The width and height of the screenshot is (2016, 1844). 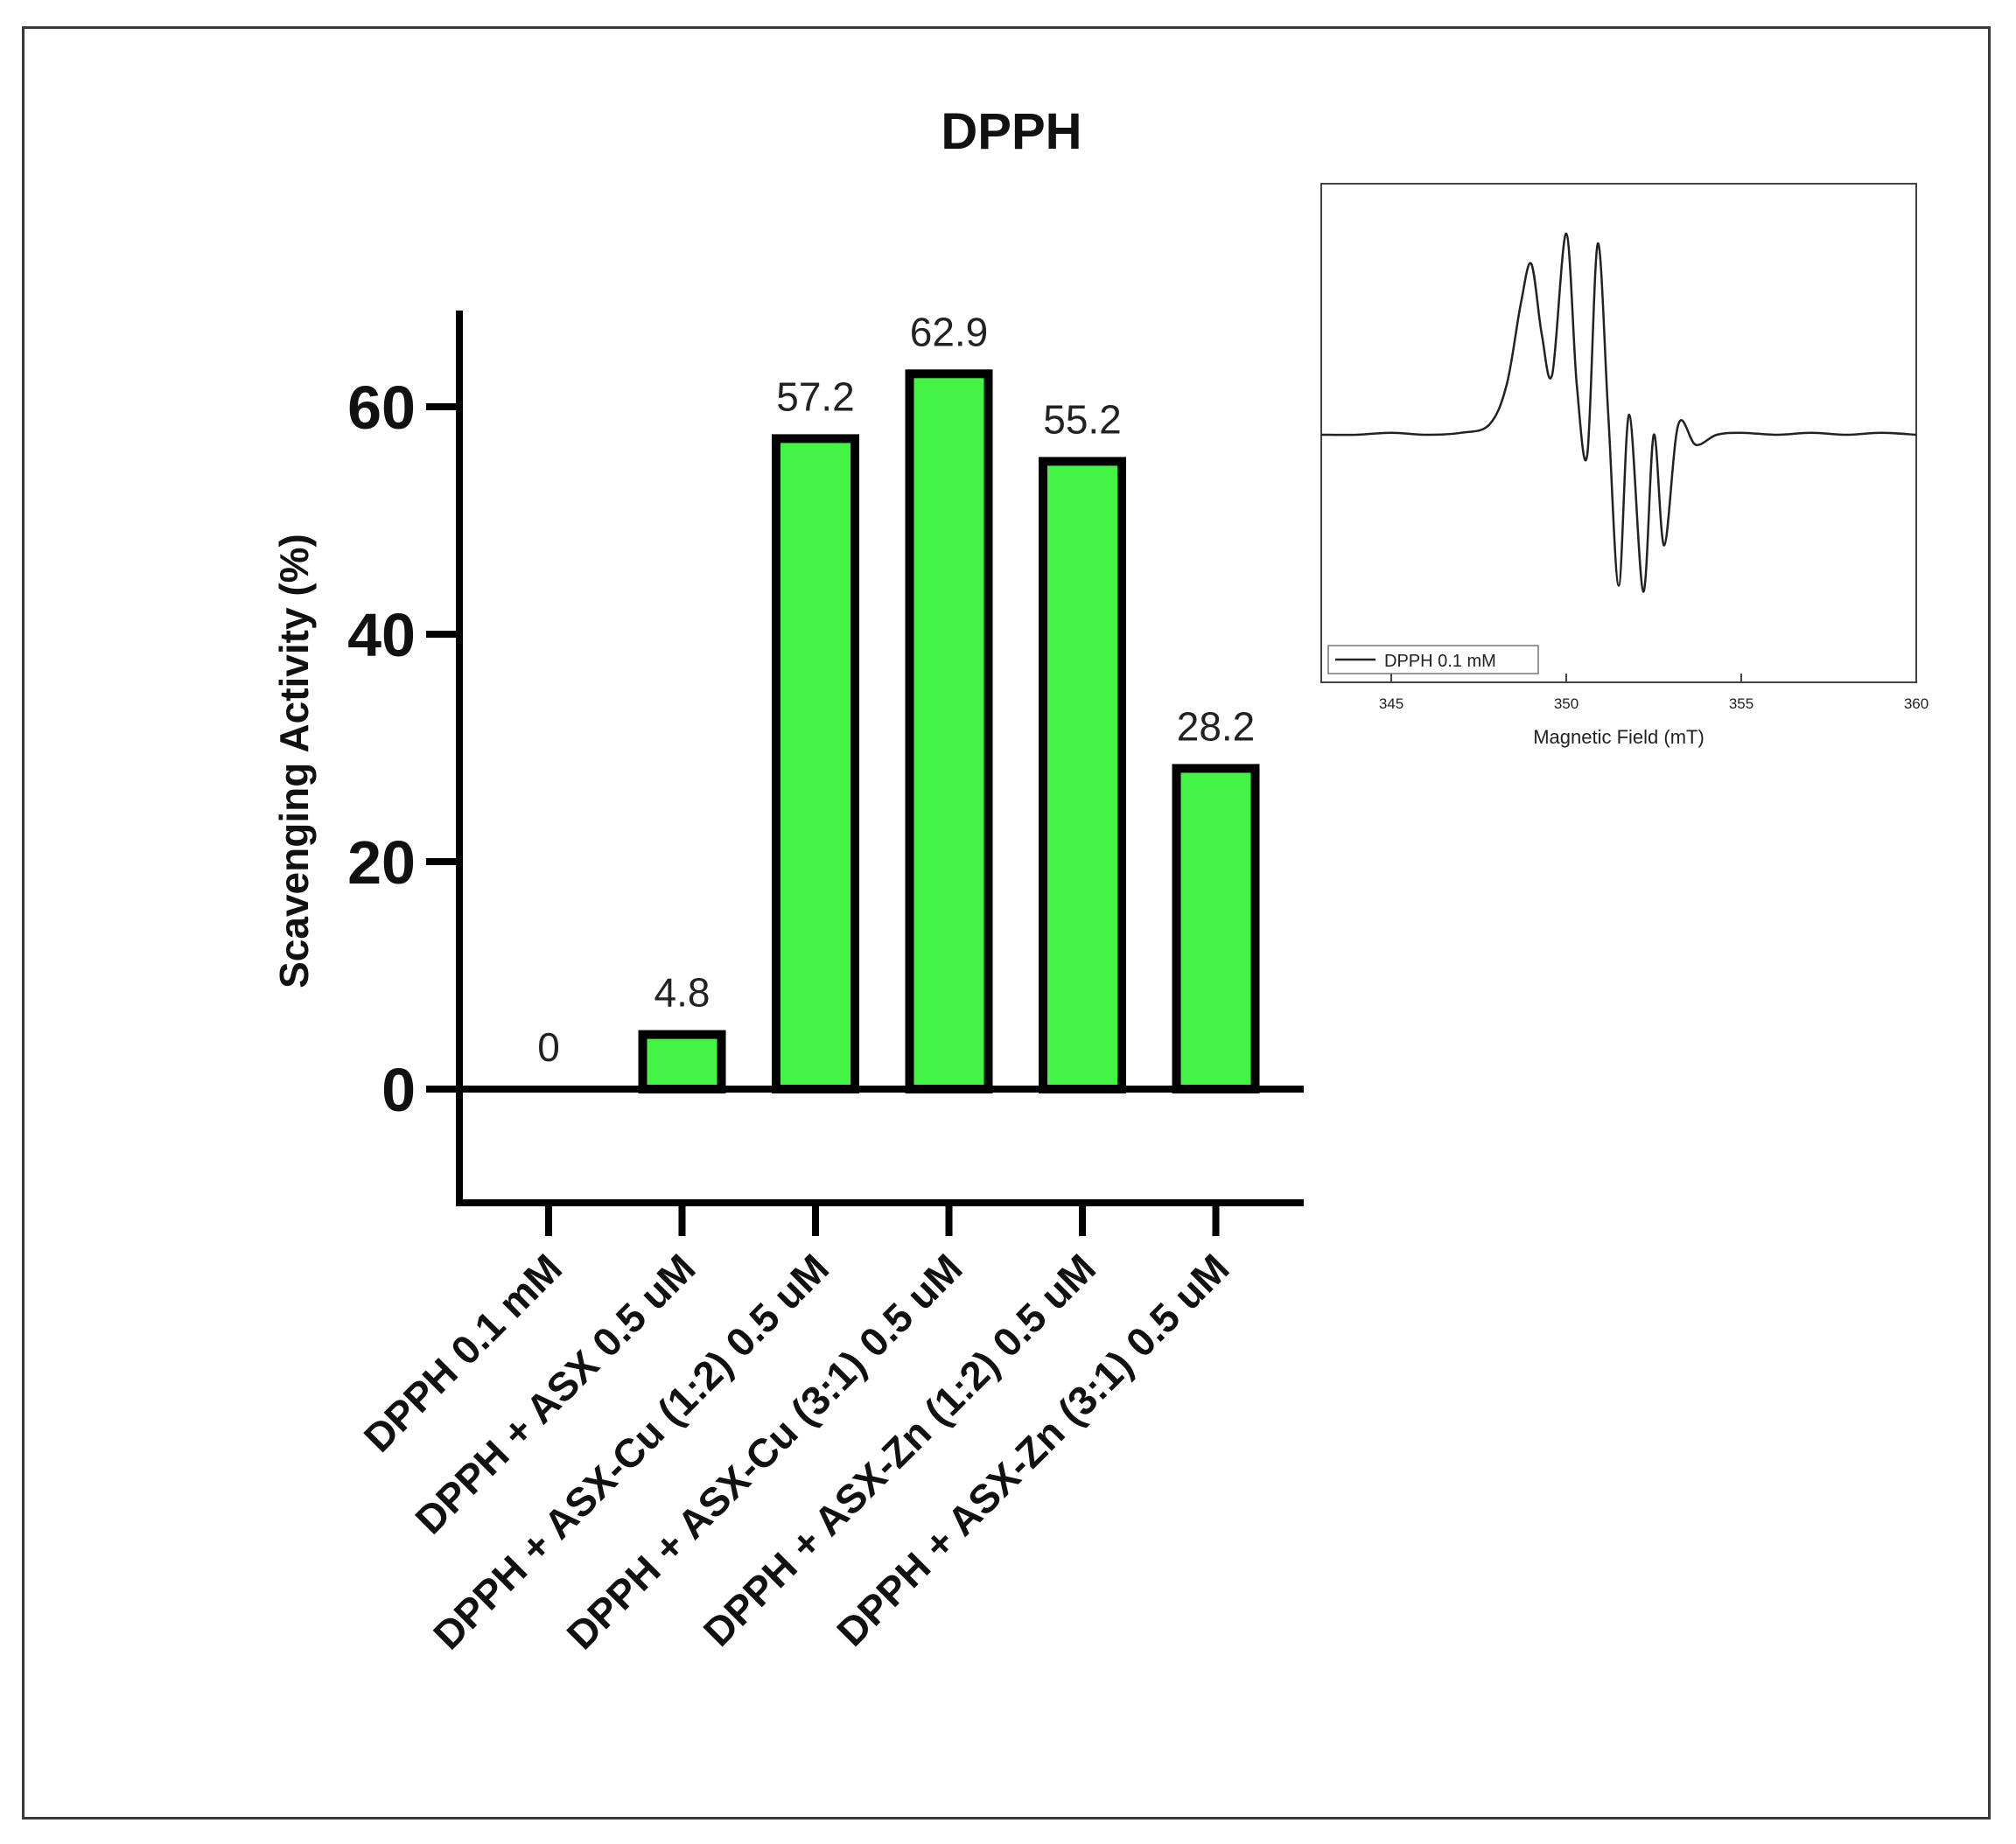 I want to click on y-tick-label: 40, so click(x=381, y=635).